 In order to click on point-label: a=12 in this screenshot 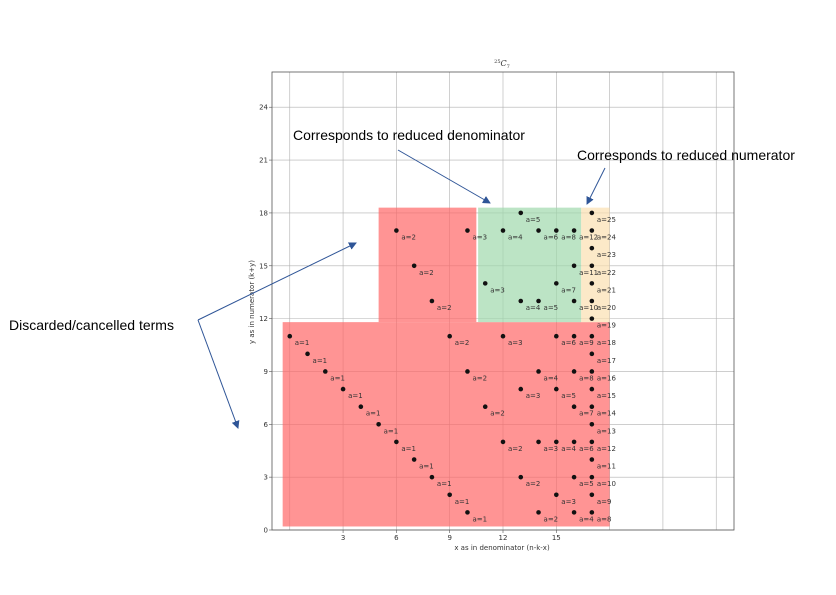, I will do `click(588, 238)`.